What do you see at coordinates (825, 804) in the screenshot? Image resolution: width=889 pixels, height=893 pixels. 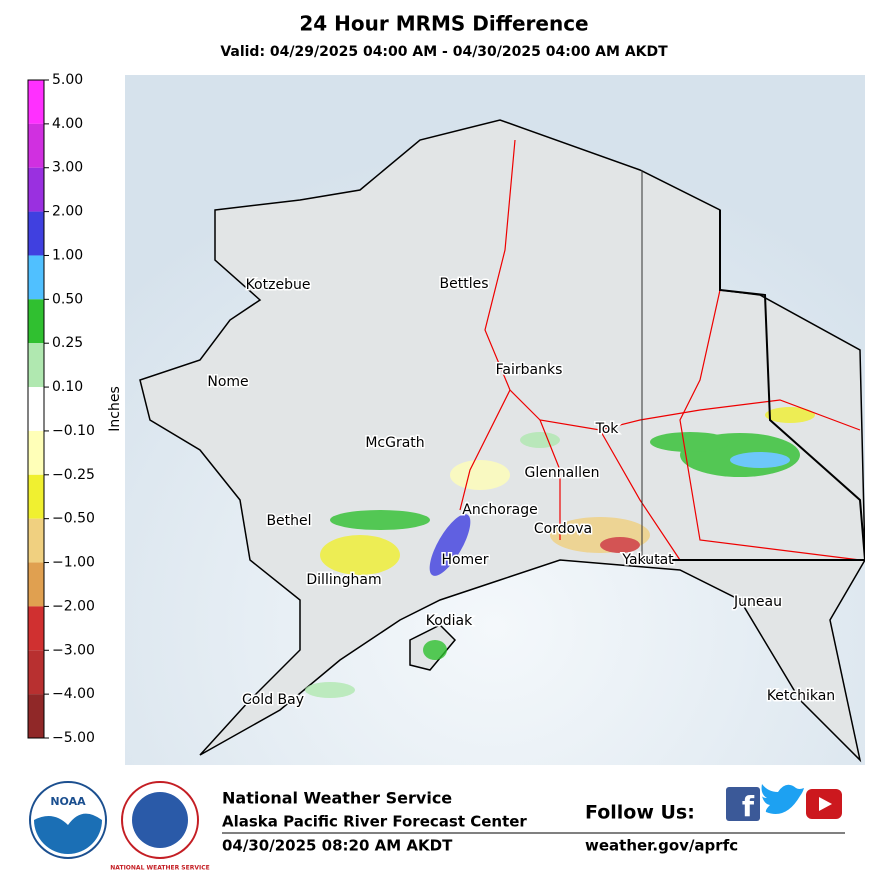 I see `youtube-icon` at bounding box center [825, 804].